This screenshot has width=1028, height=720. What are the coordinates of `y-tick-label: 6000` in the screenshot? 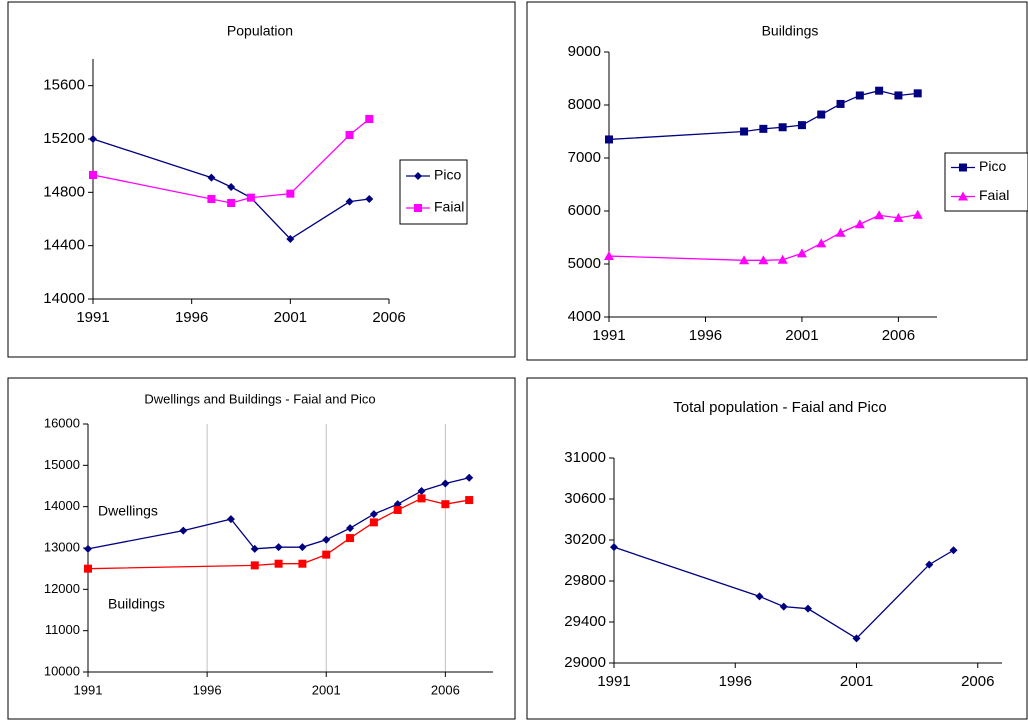 It's located at (584, 210).